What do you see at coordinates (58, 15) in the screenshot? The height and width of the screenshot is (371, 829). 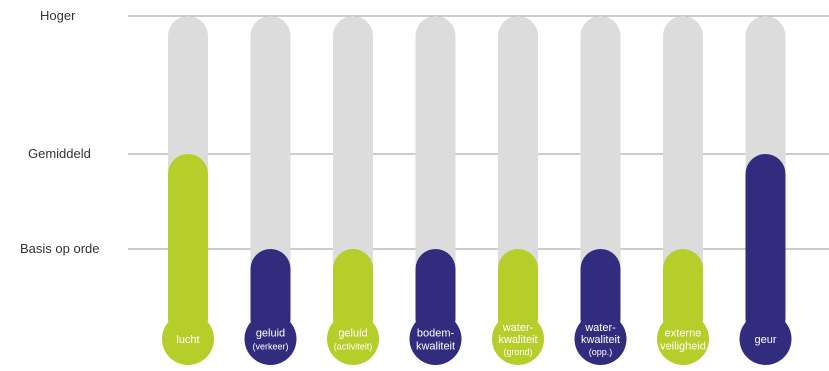 I see `level-label-hoger: Hoger` at bounding box center [58, 15].